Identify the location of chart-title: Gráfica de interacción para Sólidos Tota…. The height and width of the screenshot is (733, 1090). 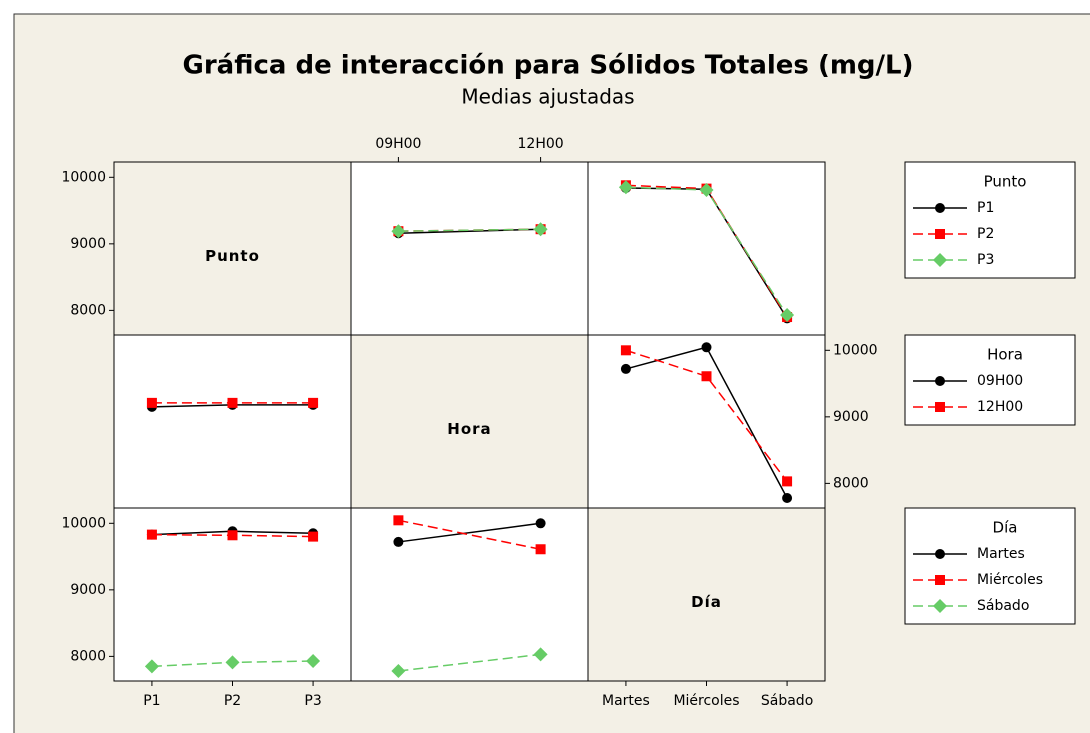
(547, 66).